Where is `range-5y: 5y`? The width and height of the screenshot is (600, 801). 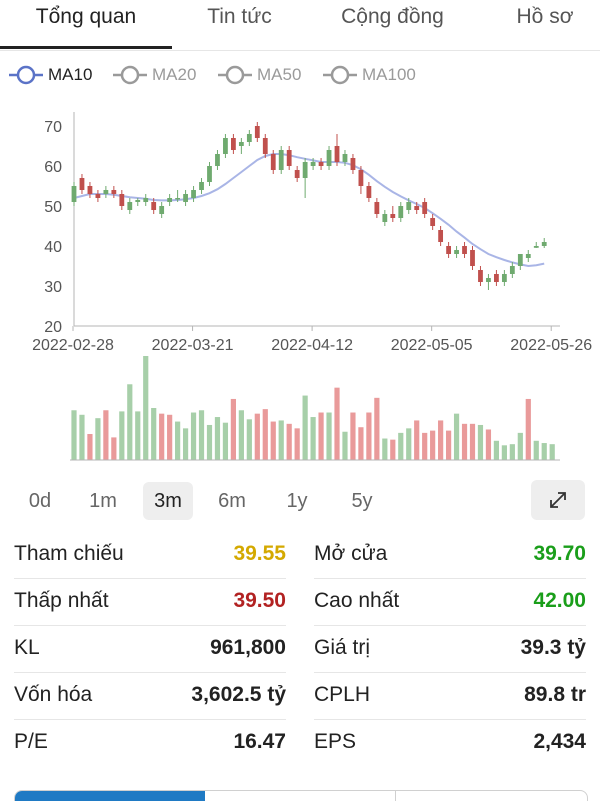
range-5y: 5y is located at coordinates (362, 501).